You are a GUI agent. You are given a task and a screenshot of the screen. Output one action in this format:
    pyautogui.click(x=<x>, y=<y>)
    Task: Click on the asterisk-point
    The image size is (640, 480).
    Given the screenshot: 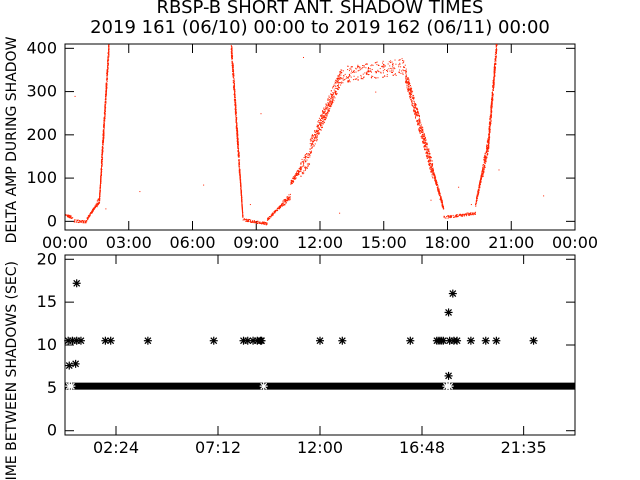 What is the action you would take?
    pyautogui.click(x=80, y=340)
    